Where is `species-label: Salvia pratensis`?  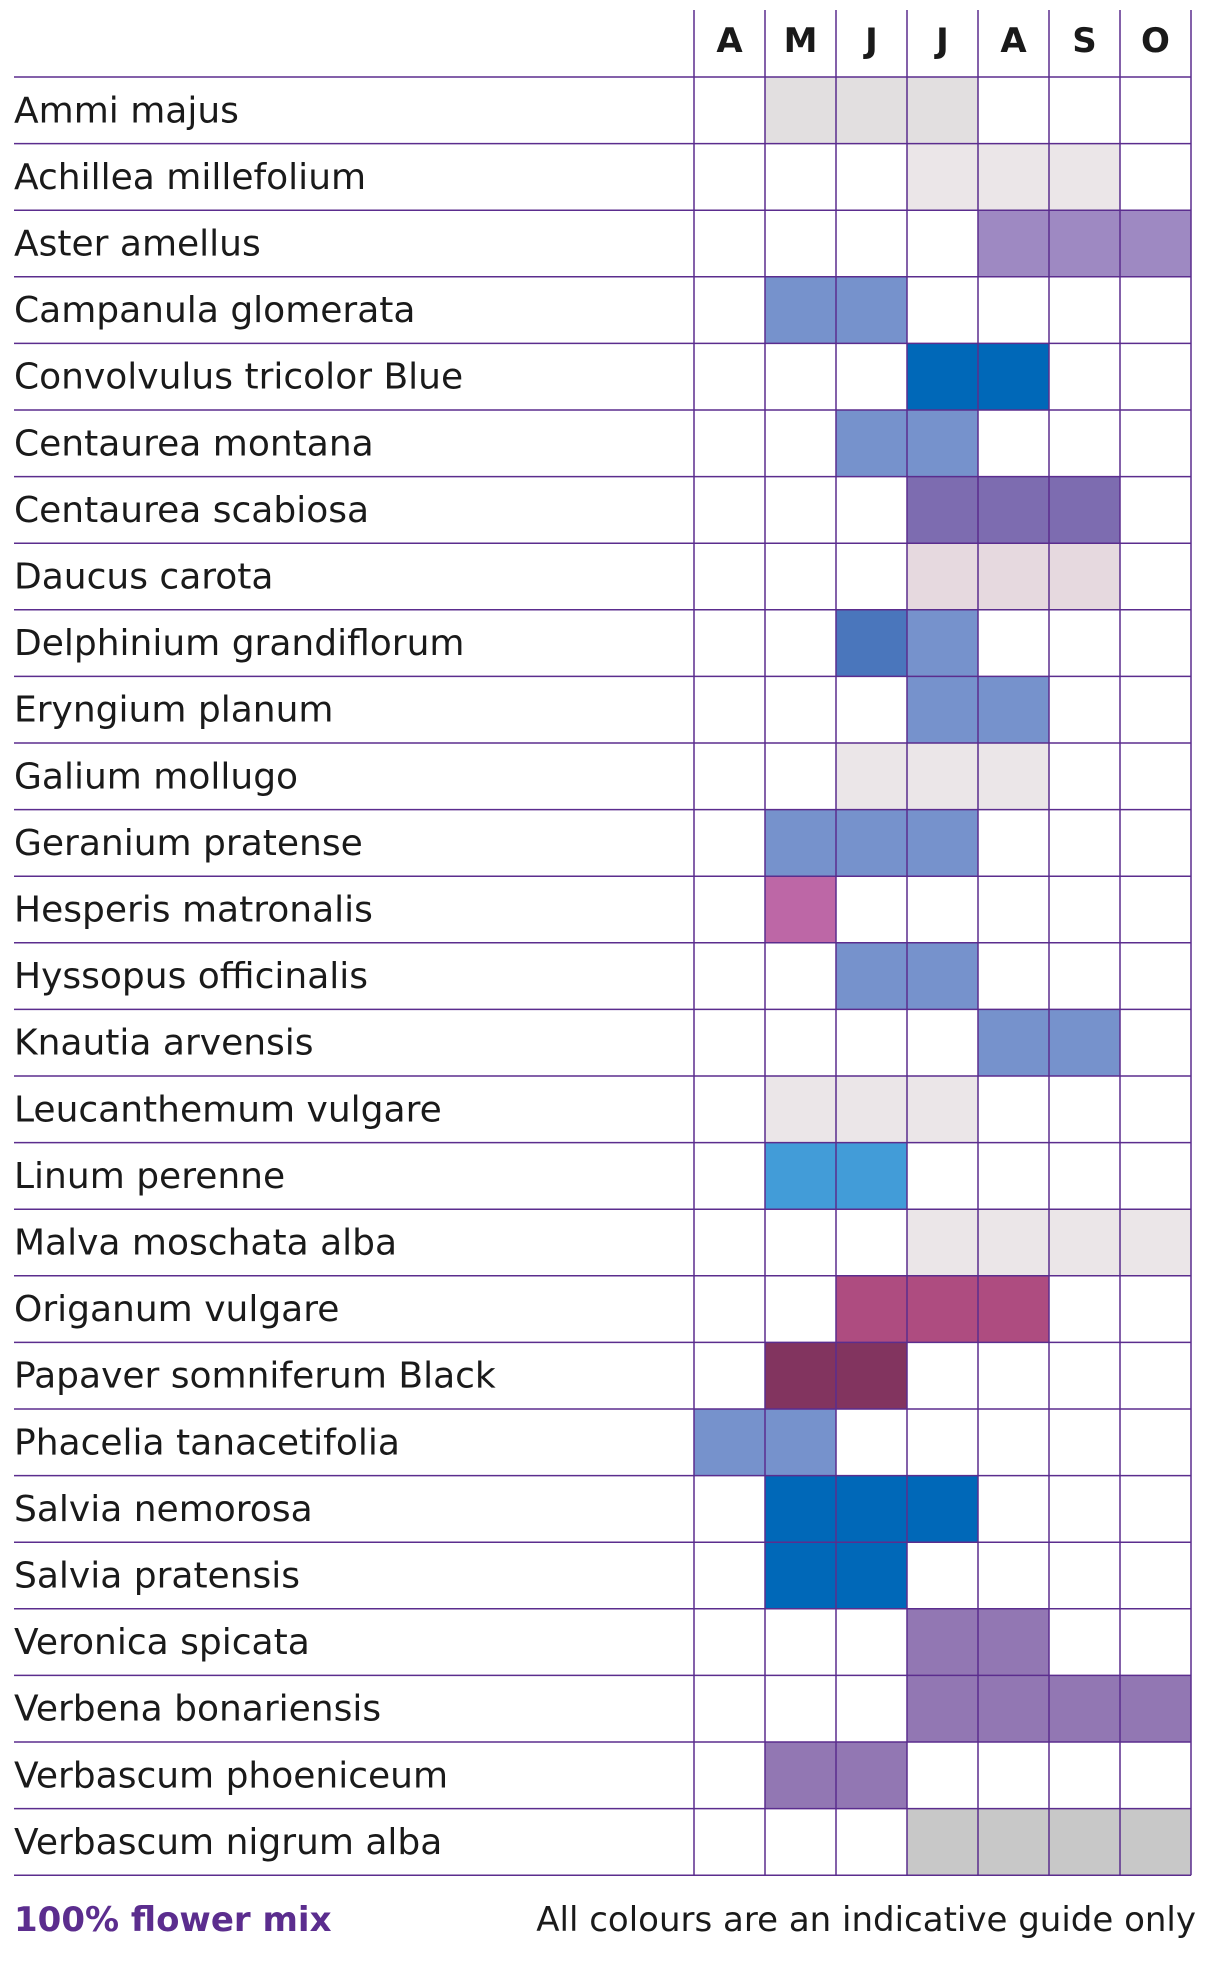
species-label: Salvia pratensis is located at coordinates (157, 1576).